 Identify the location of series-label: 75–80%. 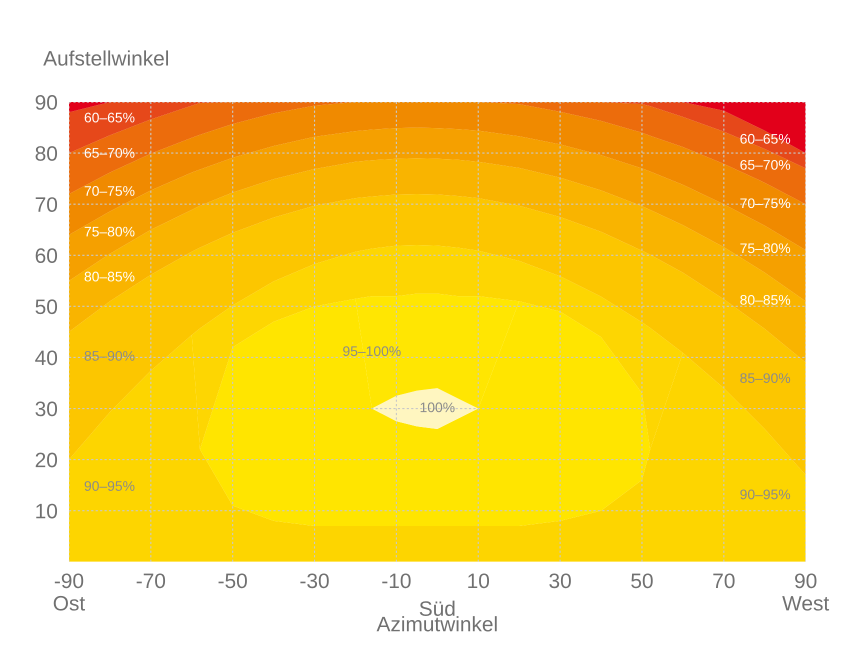
(109, 231).